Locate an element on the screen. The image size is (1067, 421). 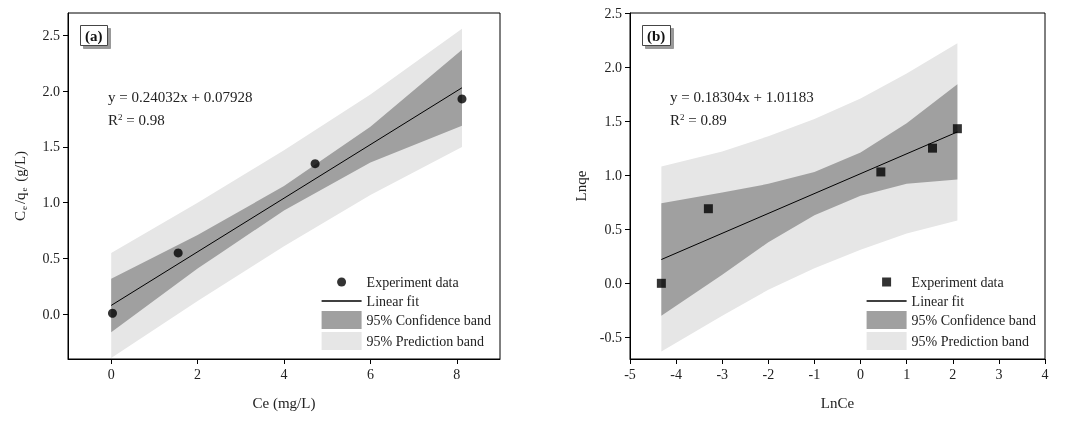
x-tick-label: 8 is located at coordinates (457, 374).